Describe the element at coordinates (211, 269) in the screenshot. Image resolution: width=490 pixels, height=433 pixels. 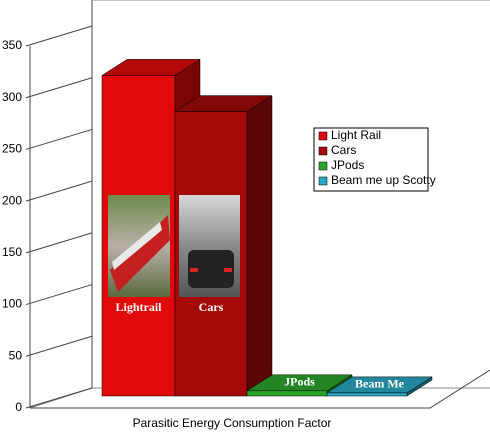
I see `photo-car` at that location.